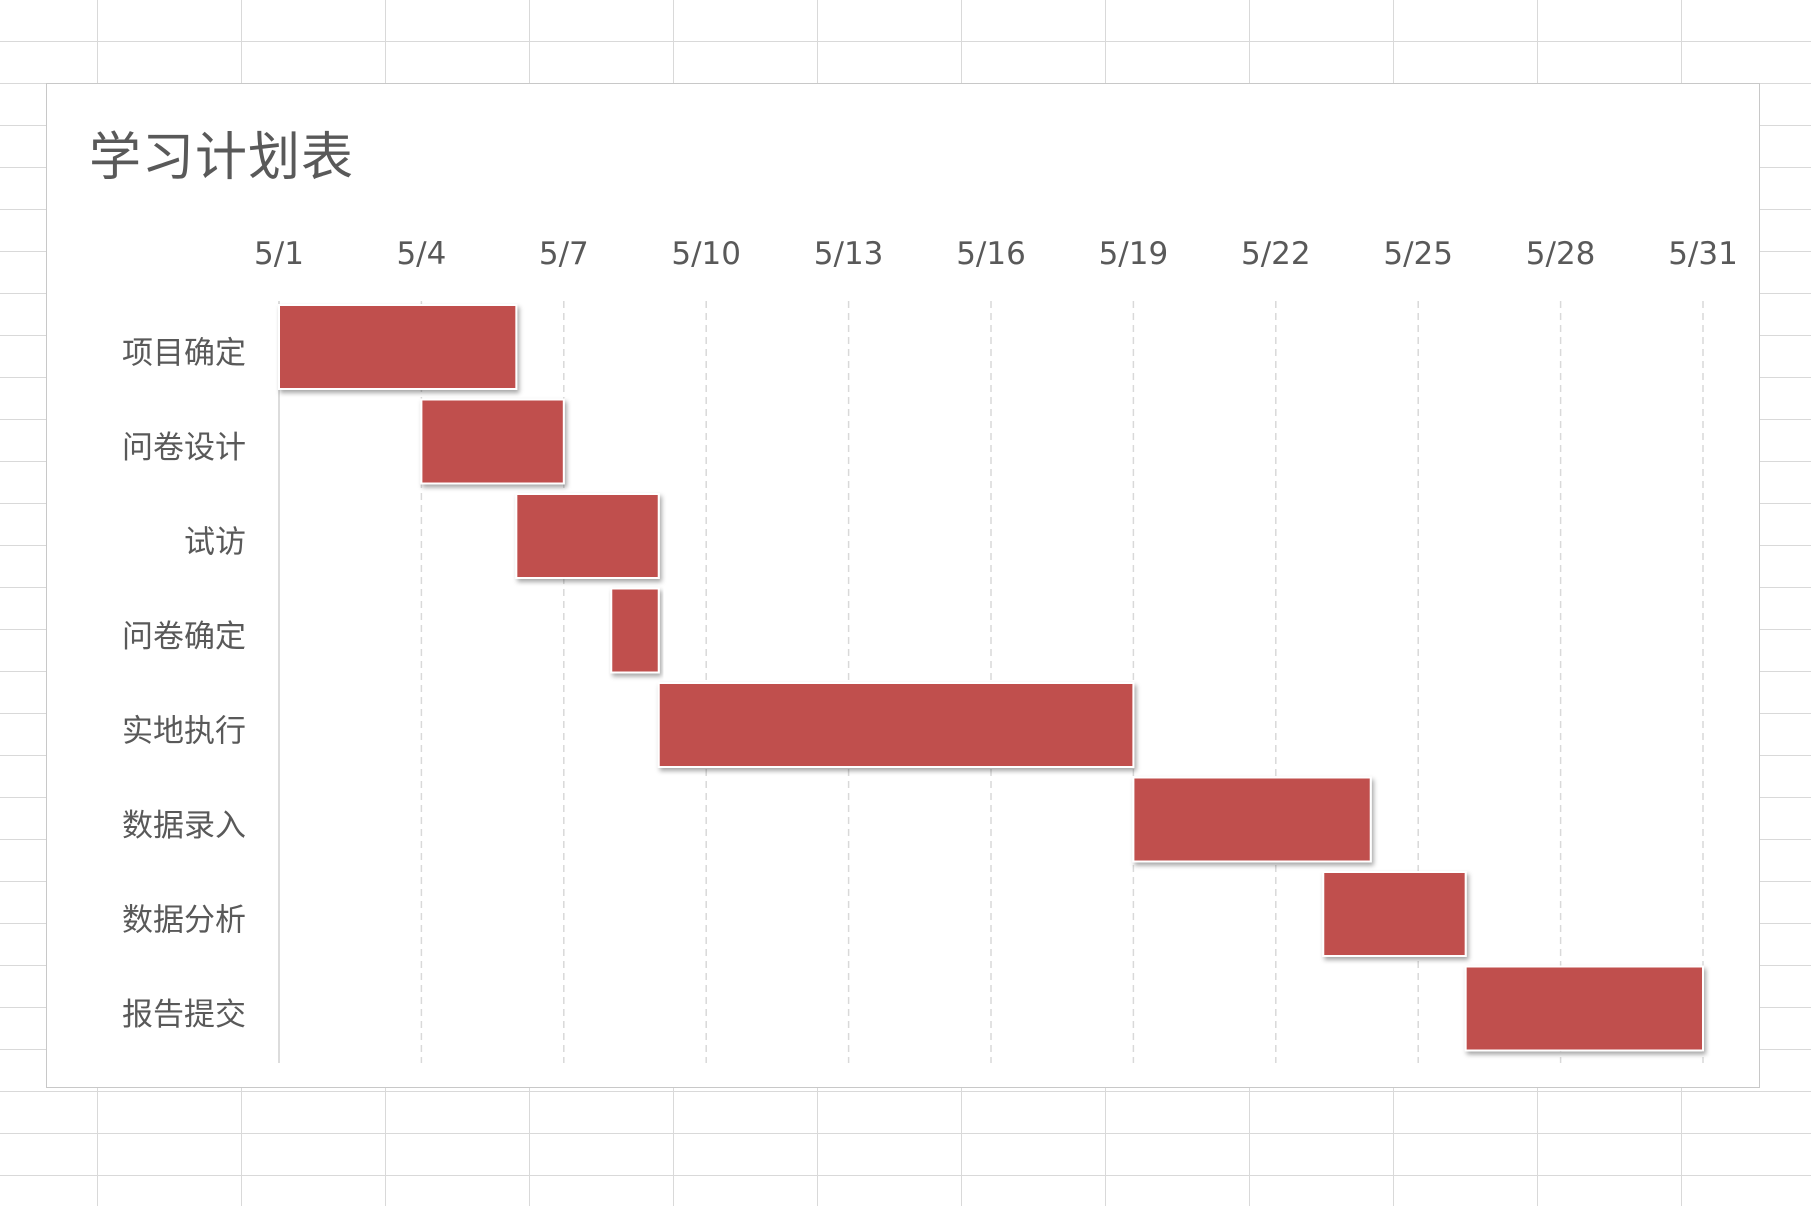 This screenshot has height=1206, width=1811. What do you see at coordinates (1703, 254) in the screenshot?
I see `x-tick-label: 5/31` at bounding box center [1703, 254].